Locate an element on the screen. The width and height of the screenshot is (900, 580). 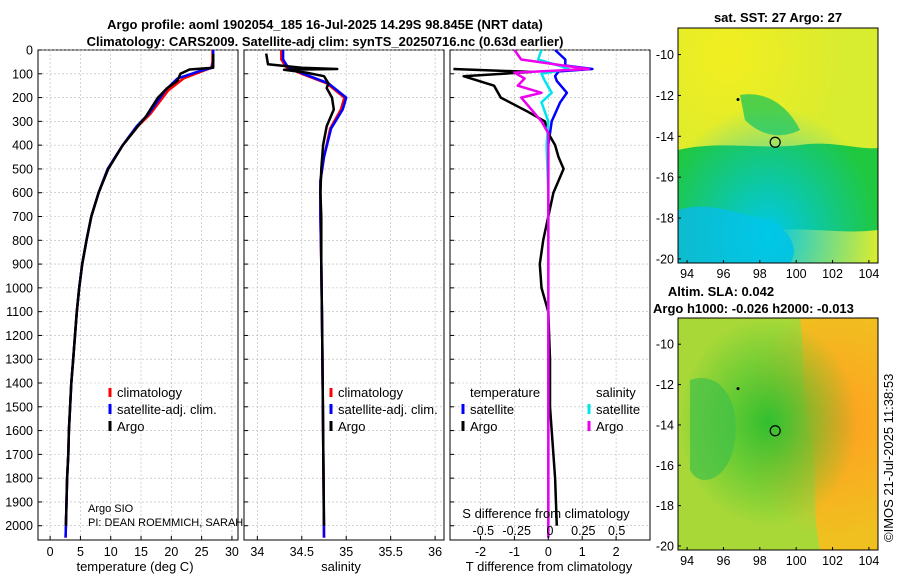
sla-map-markers is located at coordinates (758, 412).